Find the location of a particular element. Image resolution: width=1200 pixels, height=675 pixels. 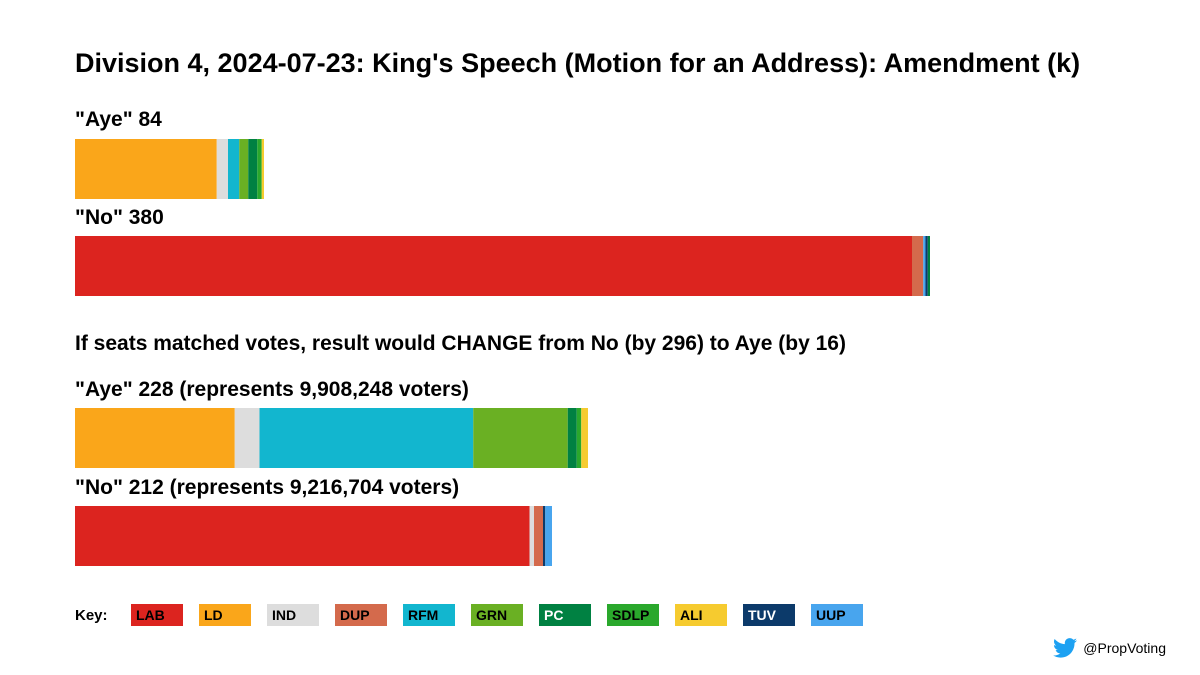

actual-no-bar is located at coordinates (502, 266).